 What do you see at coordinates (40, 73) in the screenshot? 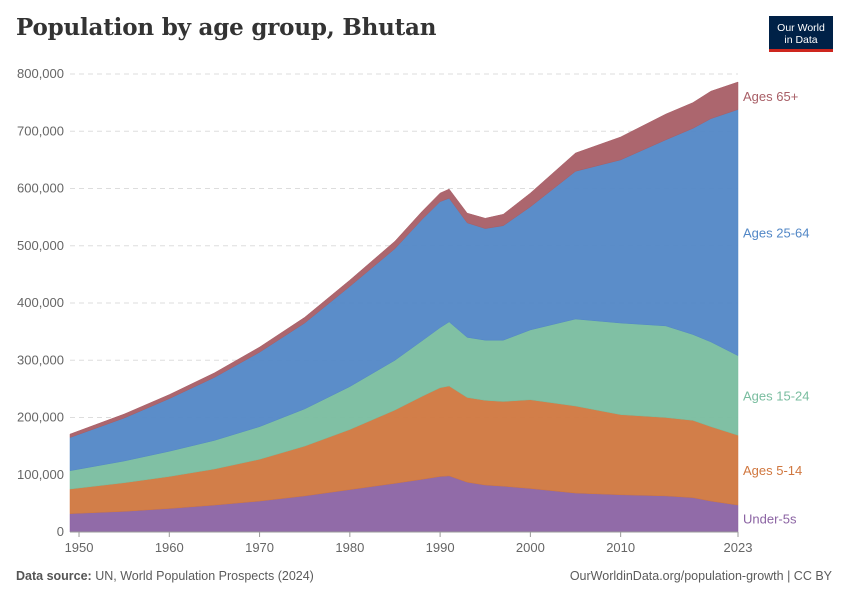
I see `y-tick-label: 800,000` at bounding box center [40, 73].